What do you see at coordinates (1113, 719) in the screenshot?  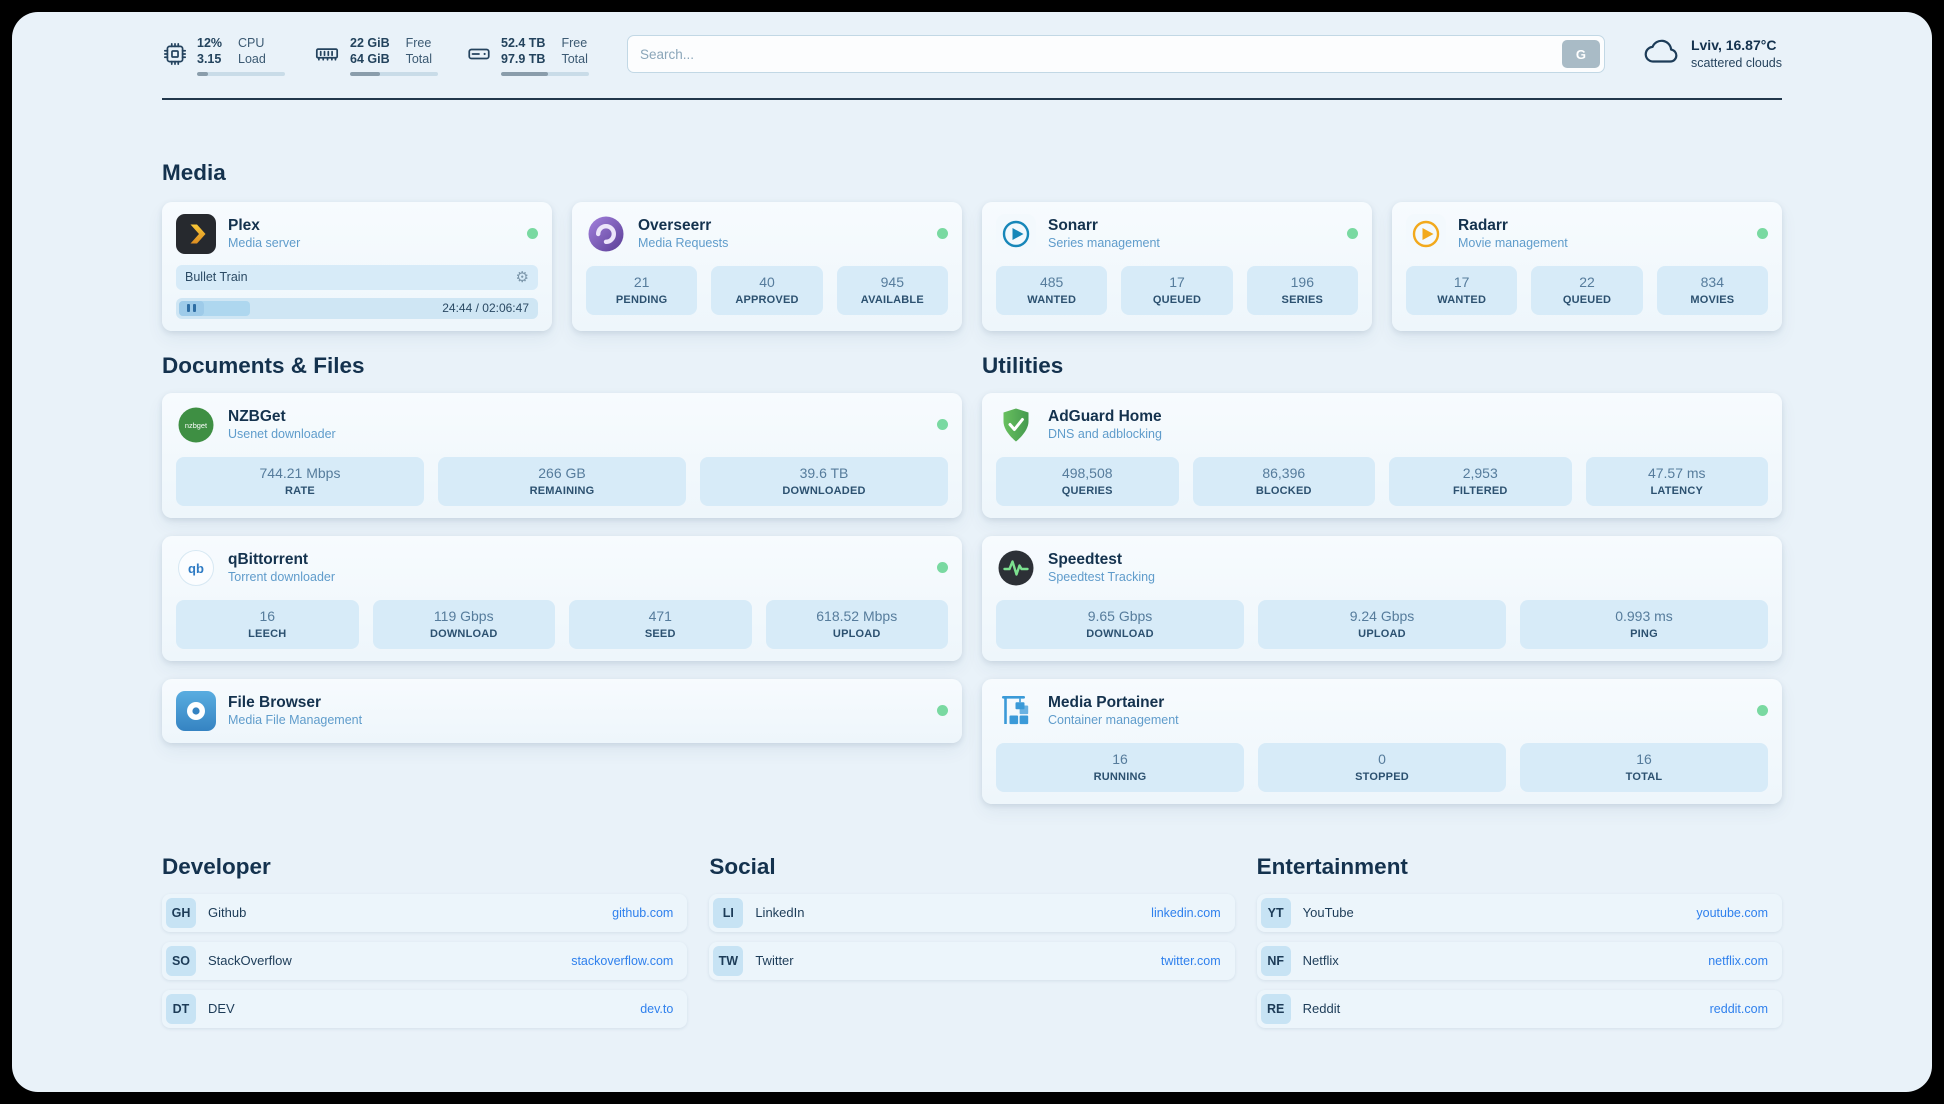 I see `service-subtitle: Container management` at bounding box center [1113, 719].